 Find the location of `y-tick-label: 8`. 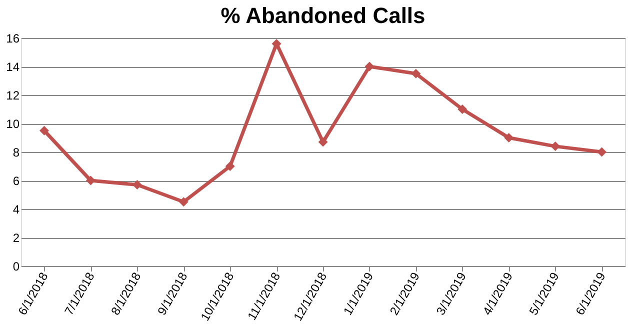

y-tick-label: 8 is located at coordinates (16, 153).